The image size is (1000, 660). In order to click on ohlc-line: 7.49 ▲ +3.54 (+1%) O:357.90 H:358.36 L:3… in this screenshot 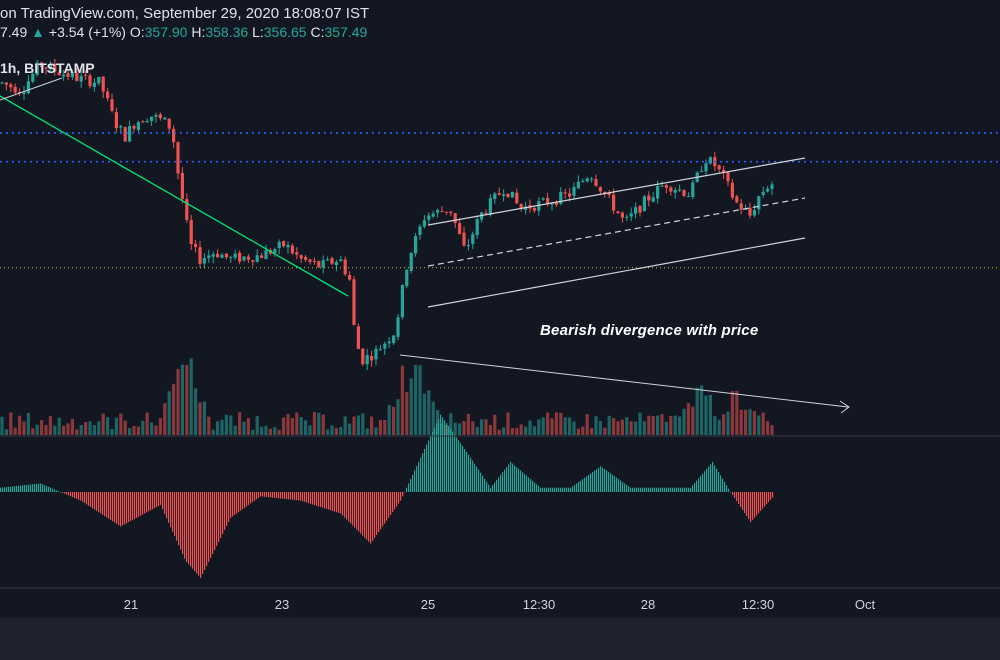, I will do `click(183, 32)`.